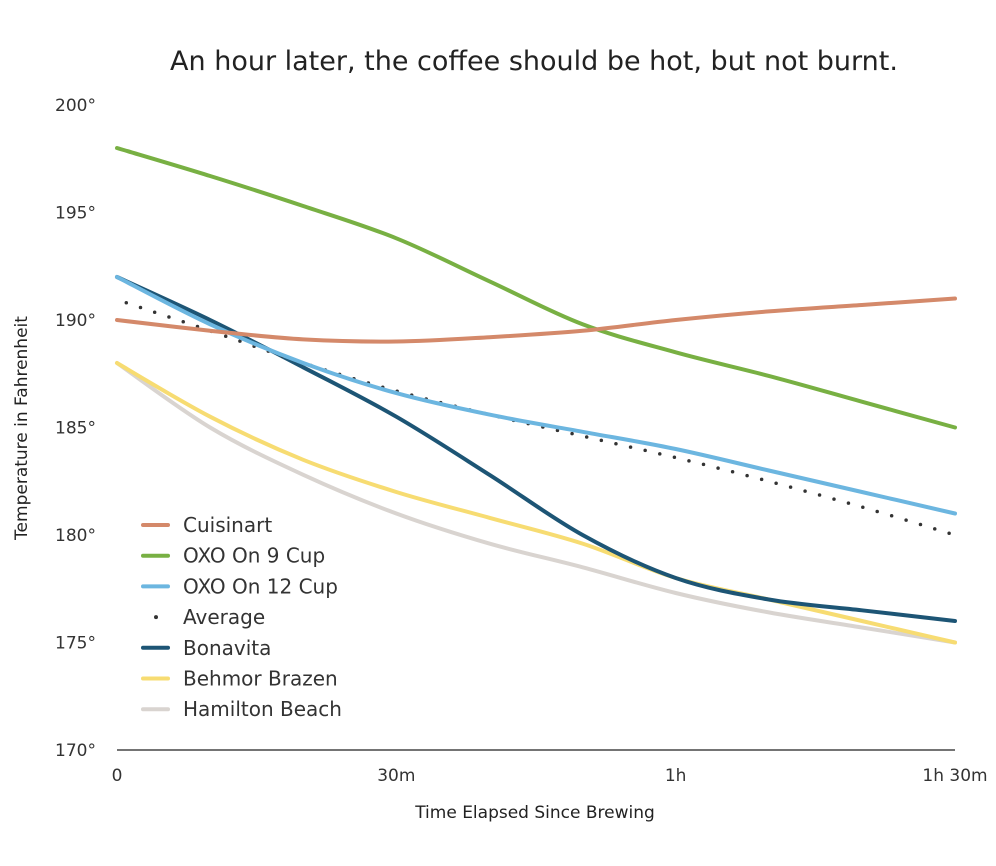  Describe the element at coordinates (75, 536) in the screenshot. I see `y-tick-label: 180°` at that location.